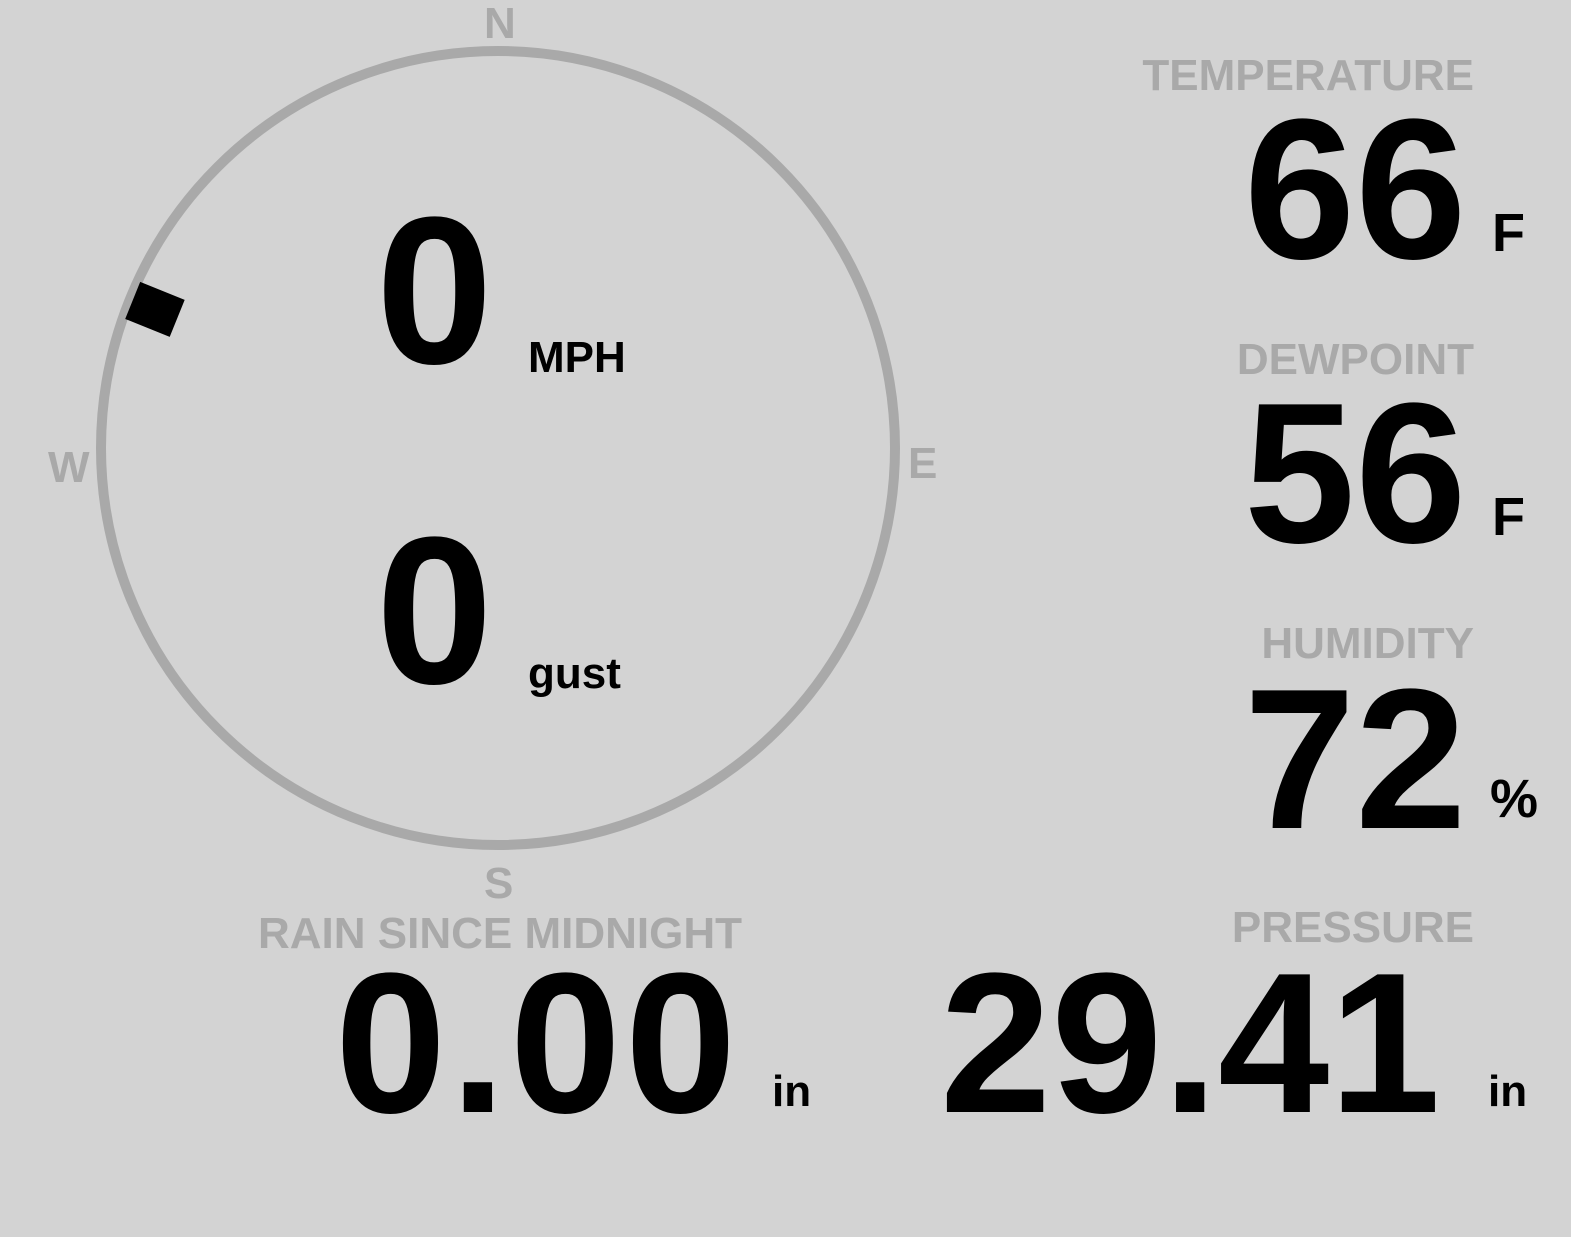 This screenshot has height=1237, width=1571. What do you see at coordinates (538, 1043) in the screenshot?
I see `rain-value: 0.00` at bounding box center [538, 1043].